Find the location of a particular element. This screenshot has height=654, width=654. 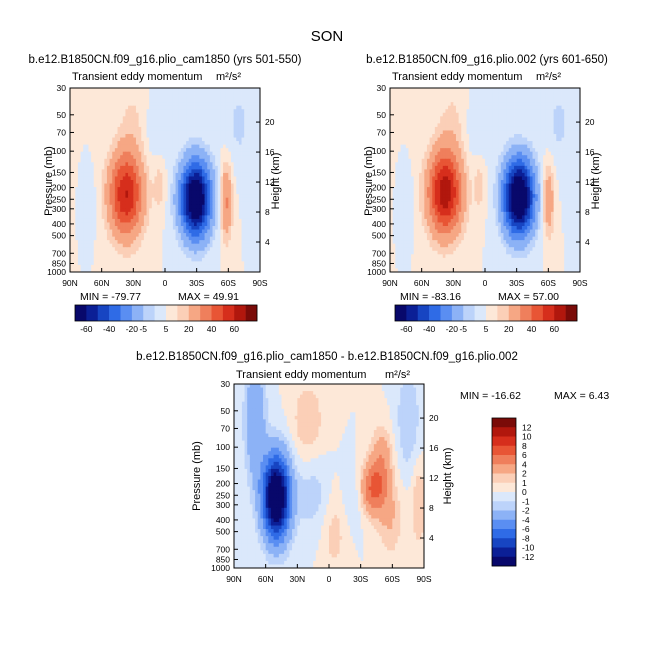

y-axis-label: Pressure (mb) is located at coordinates (49, 181).